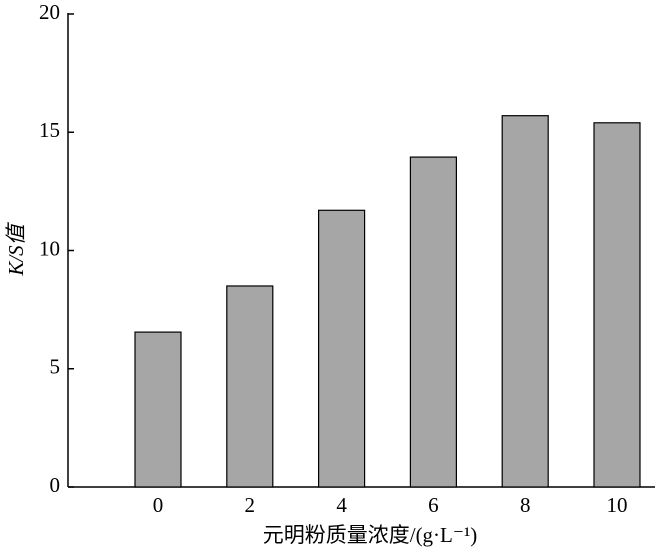 This screenshot has height=557, width=660. I want to click on y-axis-label: K/S值, so click(16, 248).